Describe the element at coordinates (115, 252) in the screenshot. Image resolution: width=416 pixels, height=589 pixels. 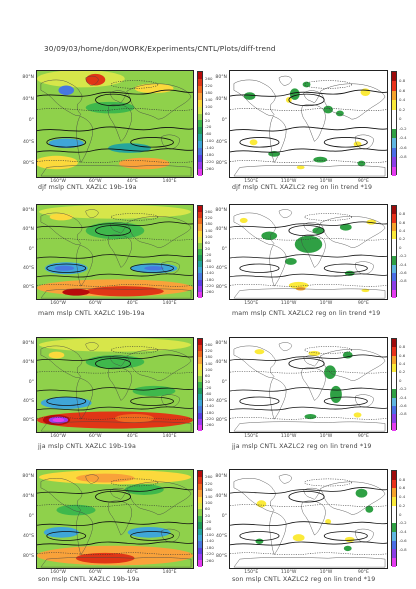
I see `map-mam-diff` at that location.